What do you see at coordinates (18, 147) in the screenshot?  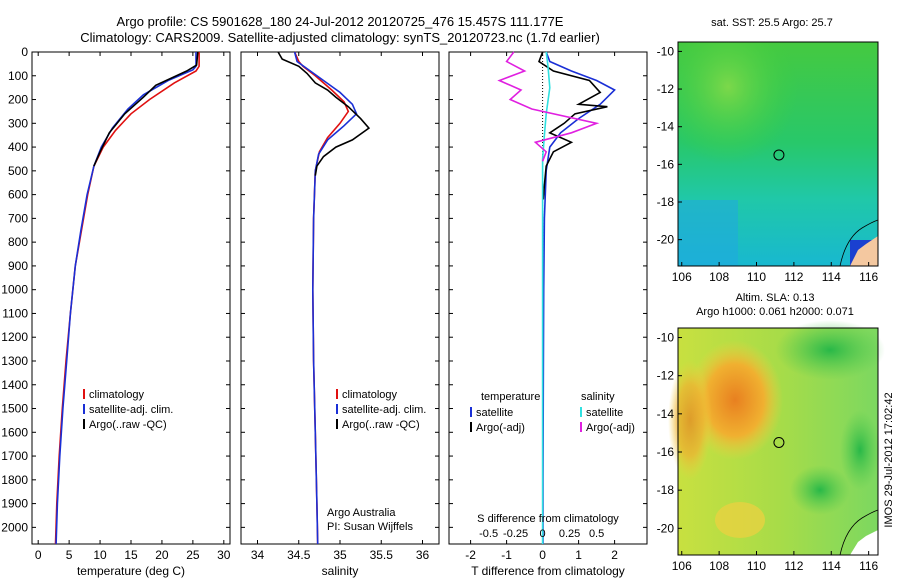 I see `y-tick-label: 400` at bounding box center [18, 147].